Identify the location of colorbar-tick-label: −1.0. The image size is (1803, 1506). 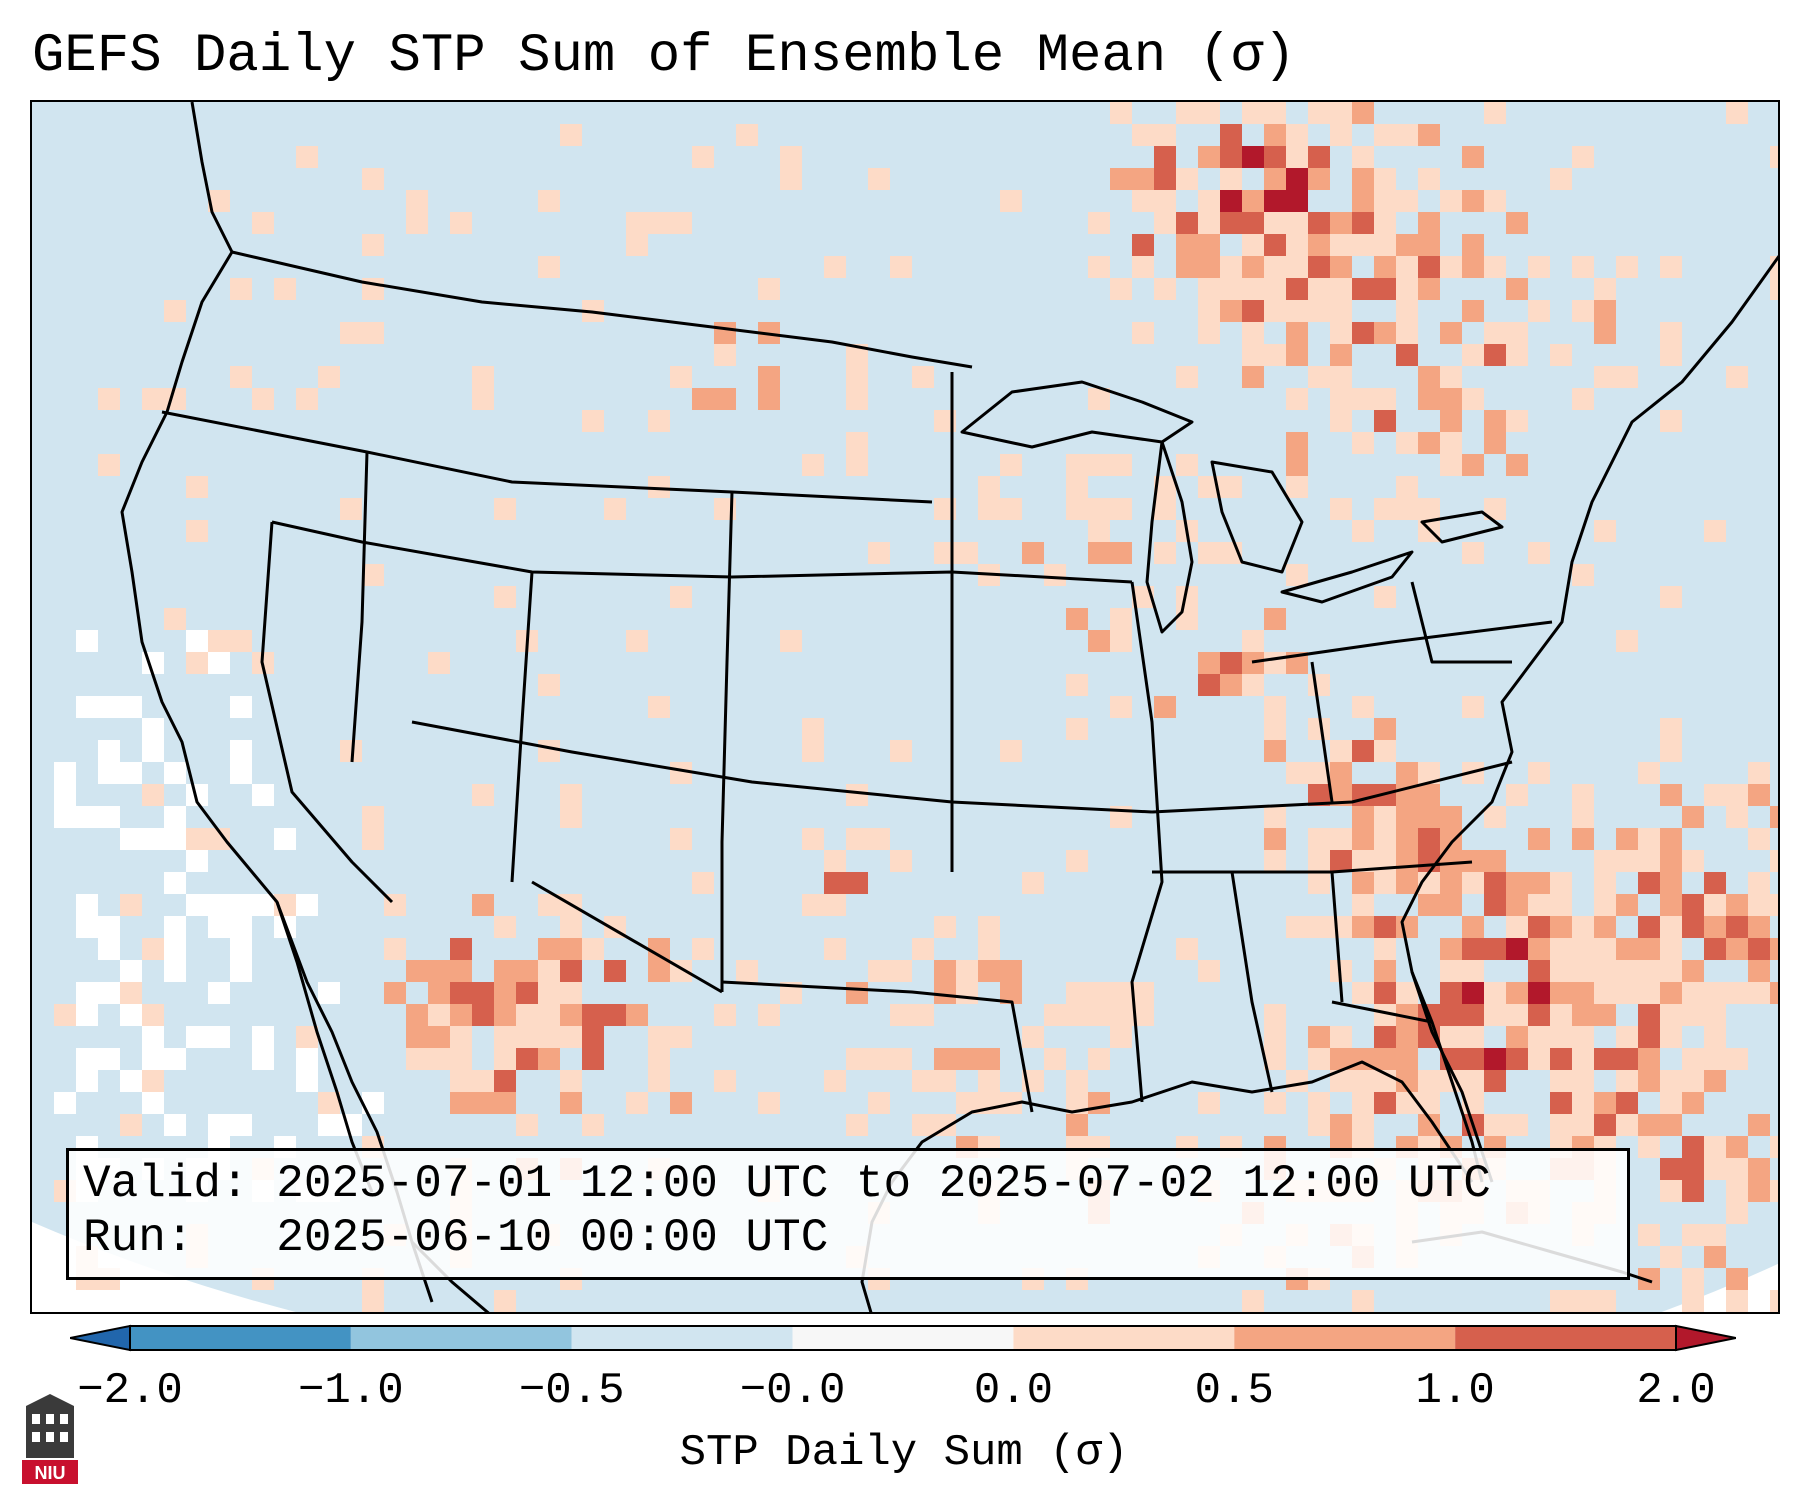
(351, 1391).